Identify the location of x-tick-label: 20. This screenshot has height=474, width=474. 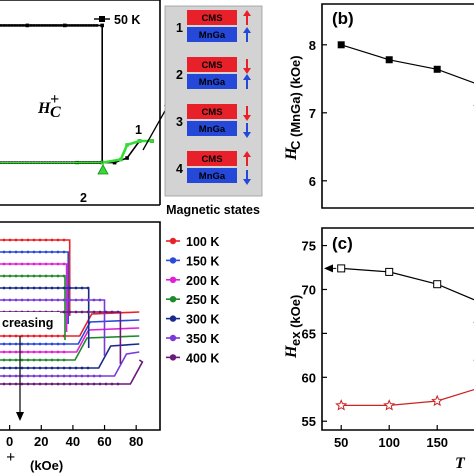
(41, 441).